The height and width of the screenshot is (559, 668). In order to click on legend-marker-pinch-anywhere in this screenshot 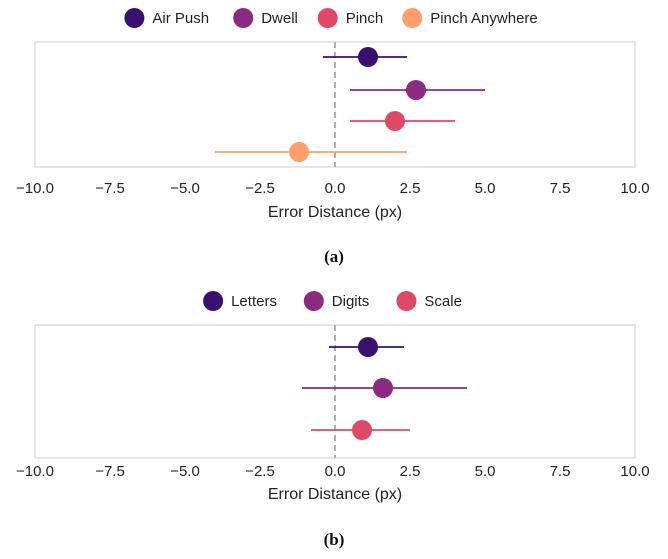, I will do `click(412, 18)`.